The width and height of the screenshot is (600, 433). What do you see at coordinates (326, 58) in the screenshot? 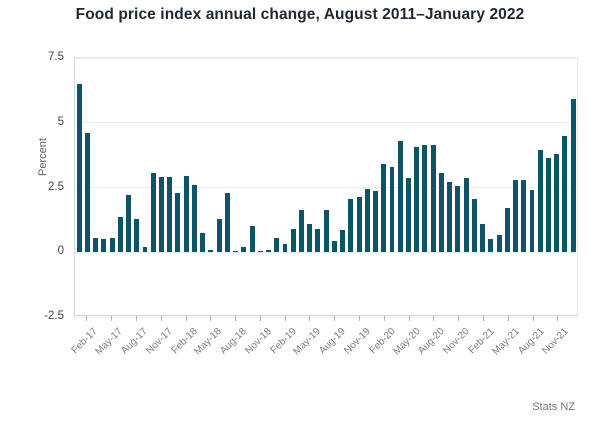
I see `gridline-7.5` at bounding box center [326, 58].